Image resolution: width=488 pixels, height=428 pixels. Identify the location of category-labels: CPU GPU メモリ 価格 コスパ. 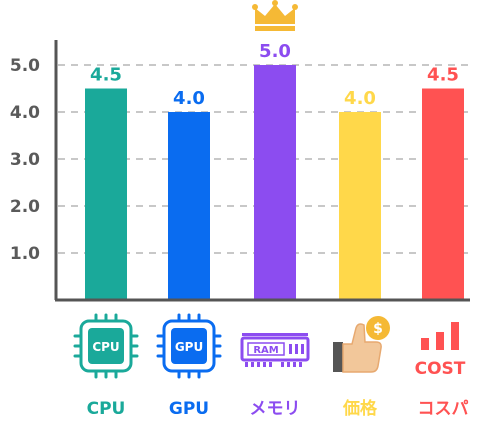
(278, 408).